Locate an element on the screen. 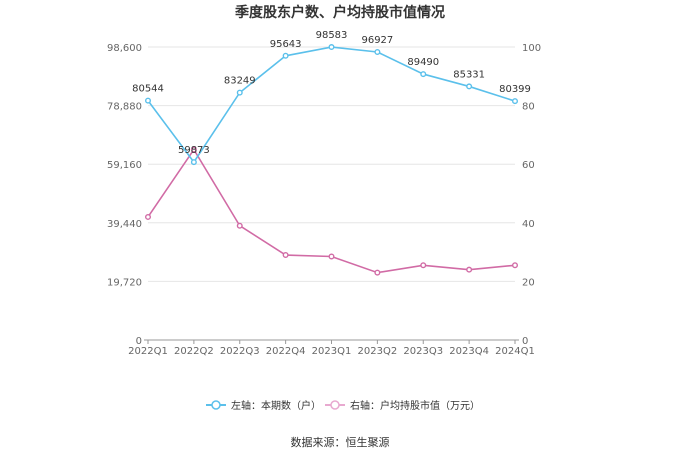 This screenshot has width=680, height=460. left-axis-tick-label: 78,880 is located at coordinates (124, 107).